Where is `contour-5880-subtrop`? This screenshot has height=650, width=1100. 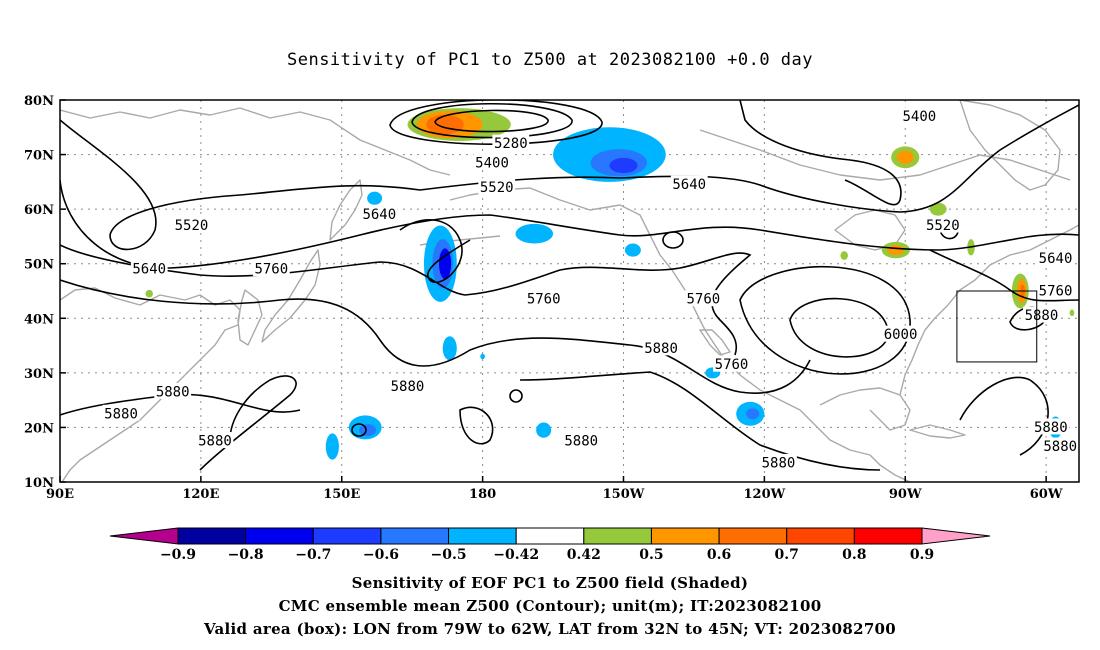 contour-5880-subtrop is located at coordinates (700, 421).